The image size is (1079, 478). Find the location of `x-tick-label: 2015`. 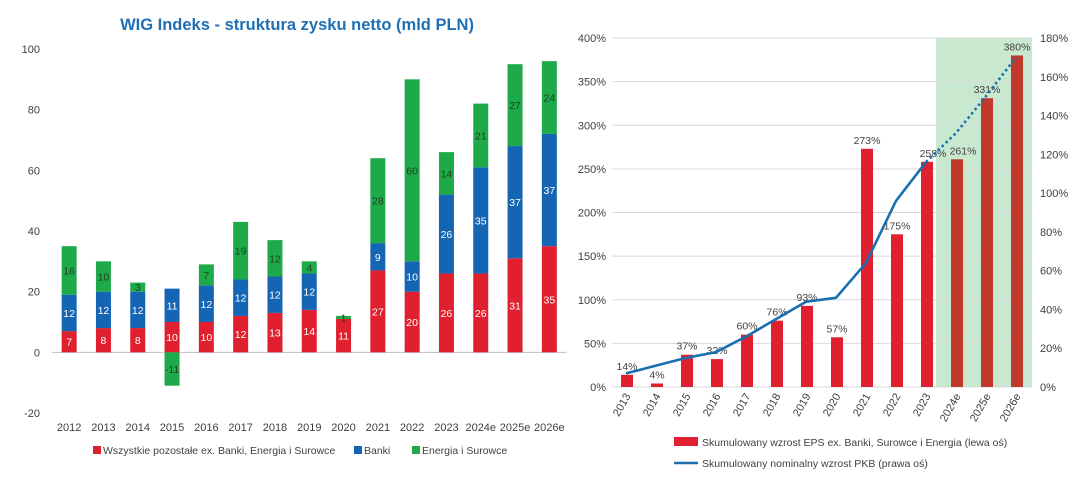

x-tick-label: 2015 is located at coordinates (682, 405).